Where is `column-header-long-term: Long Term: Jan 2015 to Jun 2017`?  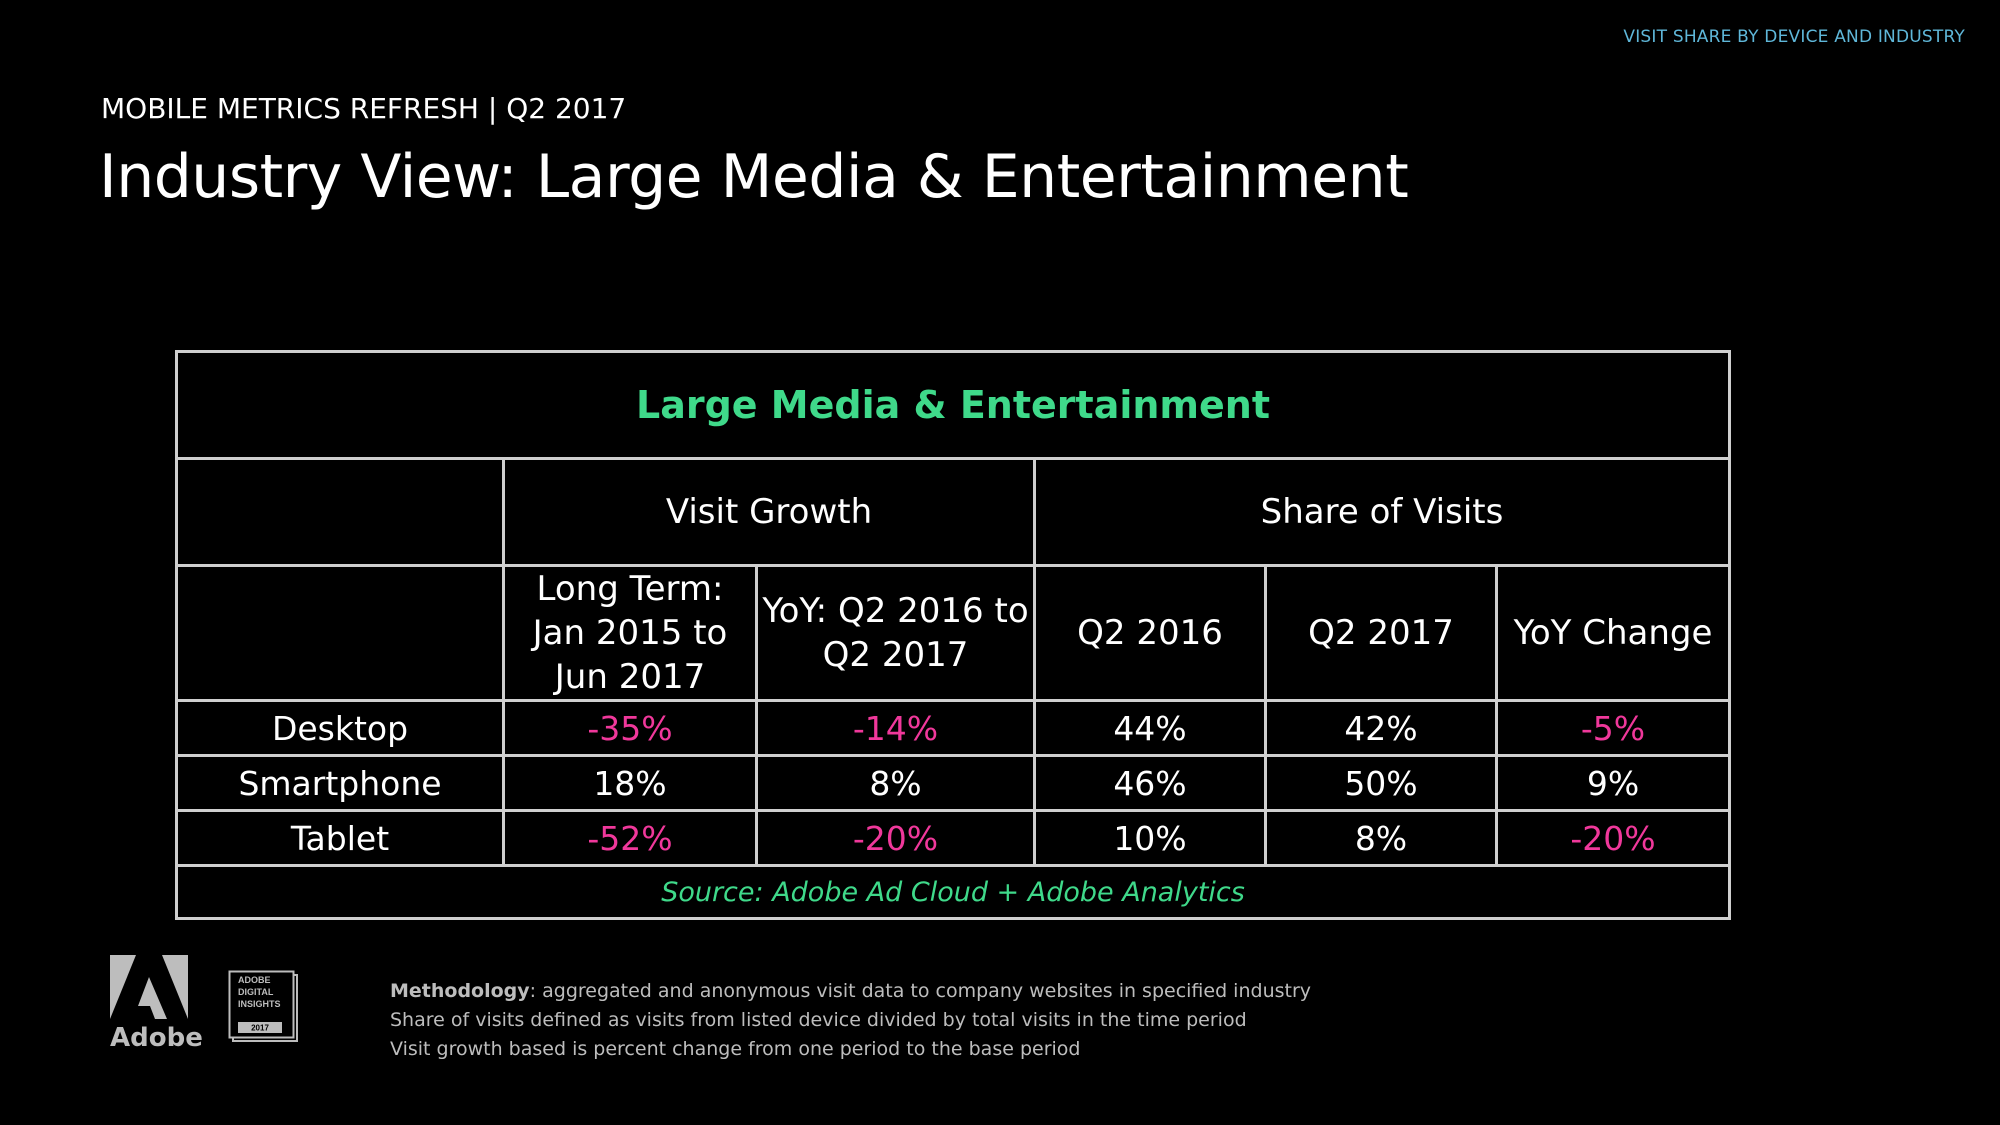
column-header-long-term: Long Term: Jan 2015 to Jun 2017 is located at coordinates (630, 633).